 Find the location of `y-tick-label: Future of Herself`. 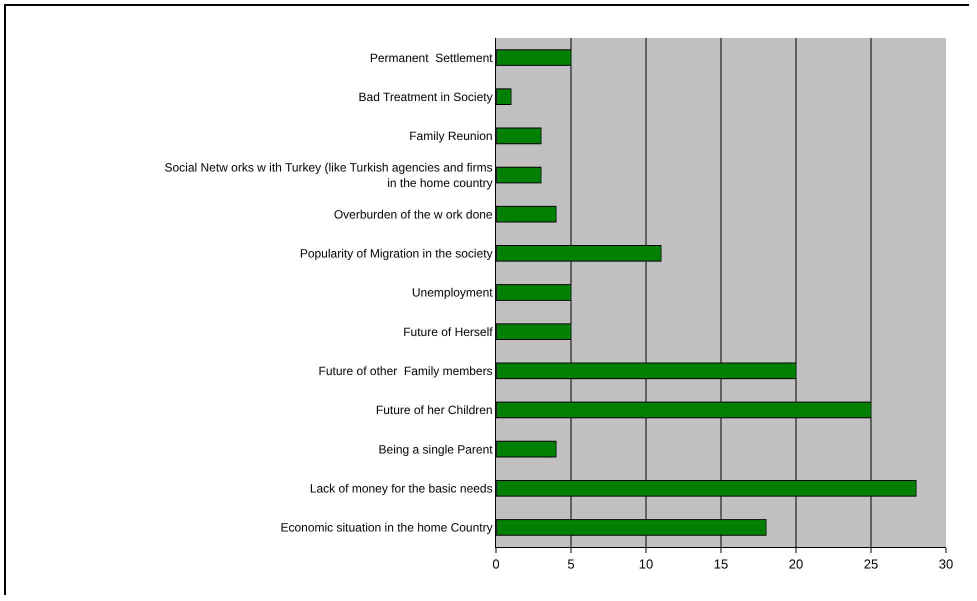

y-tick-label: Future of Herself is located at coordinates (448, 331).